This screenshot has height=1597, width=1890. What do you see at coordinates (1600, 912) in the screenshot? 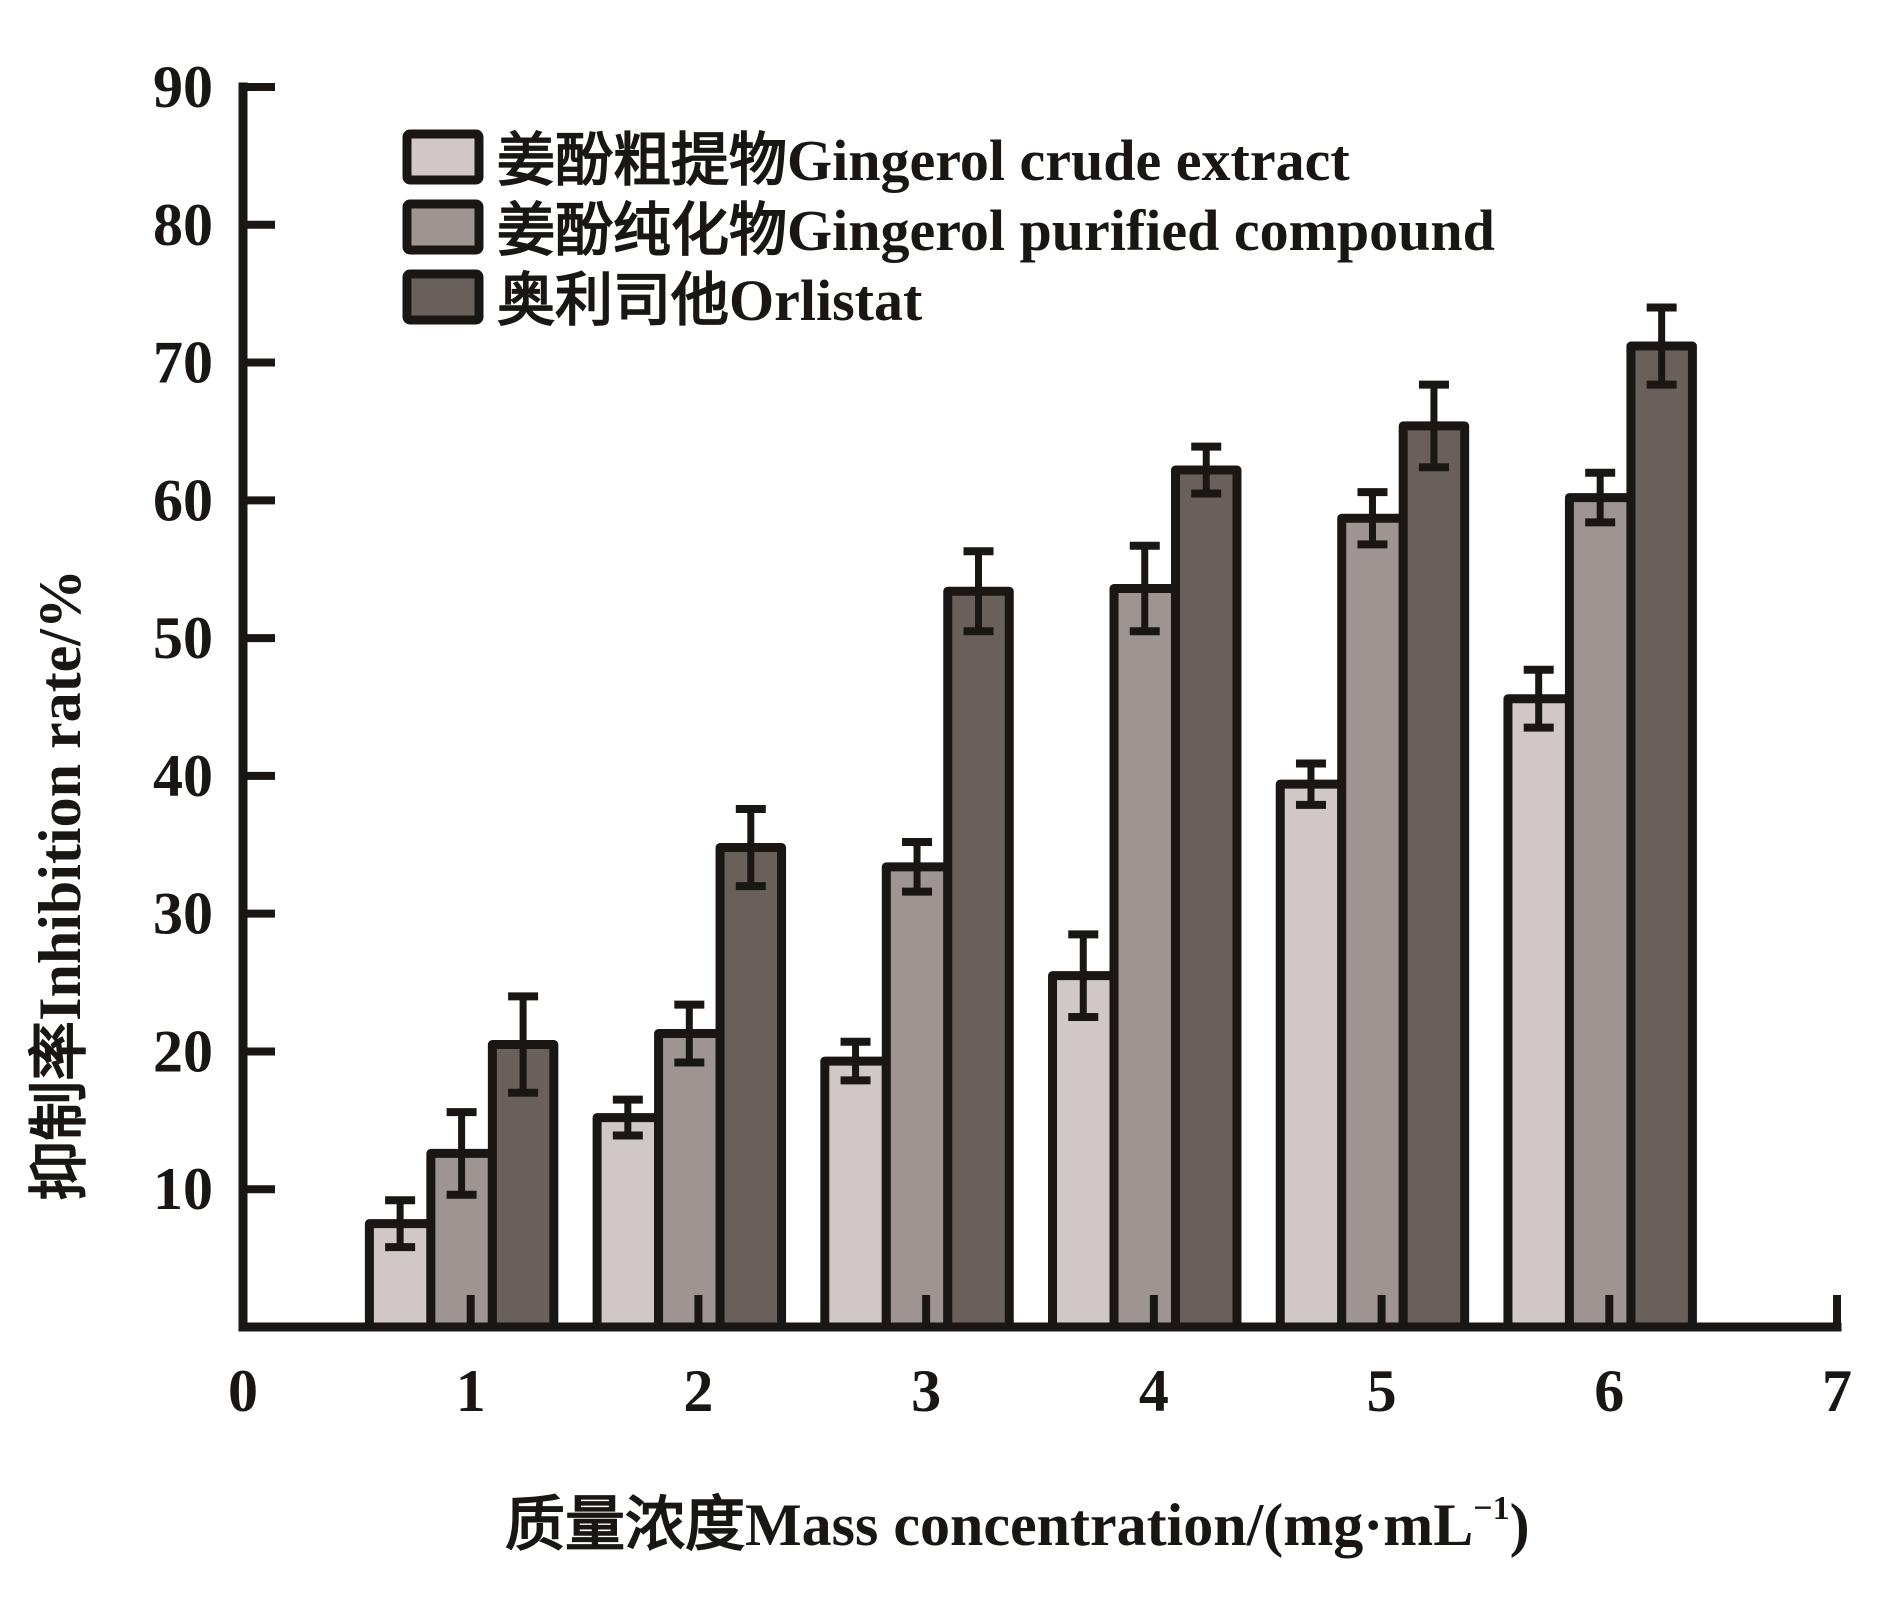
I see `bar-series-2-x6` at bounding box center [1600, 912].